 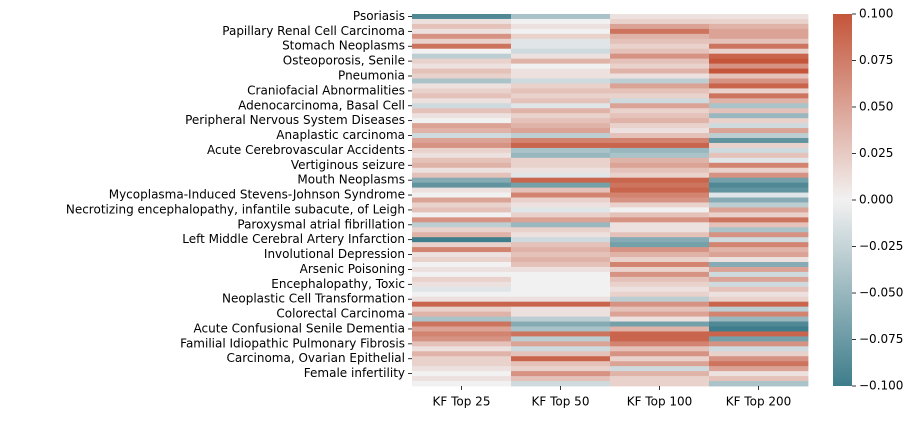 What do you see at coordinates (321, 105) in the screenshot?
I see `y-tick-label: Adenocarcinoma, Basal Cell` at bounding box center [321, 105].